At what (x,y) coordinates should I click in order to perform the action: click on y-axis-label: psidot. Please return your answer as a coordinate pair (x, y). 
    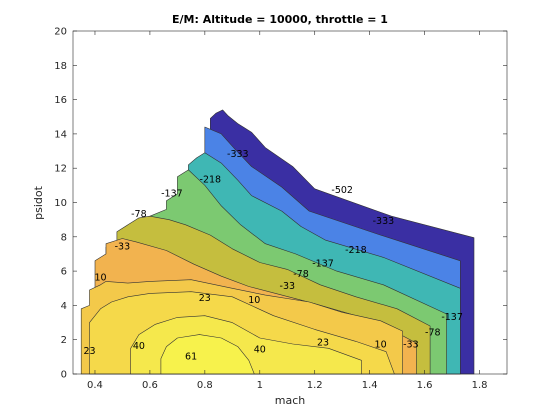
    Looking at the image, I should click on (38, 202).